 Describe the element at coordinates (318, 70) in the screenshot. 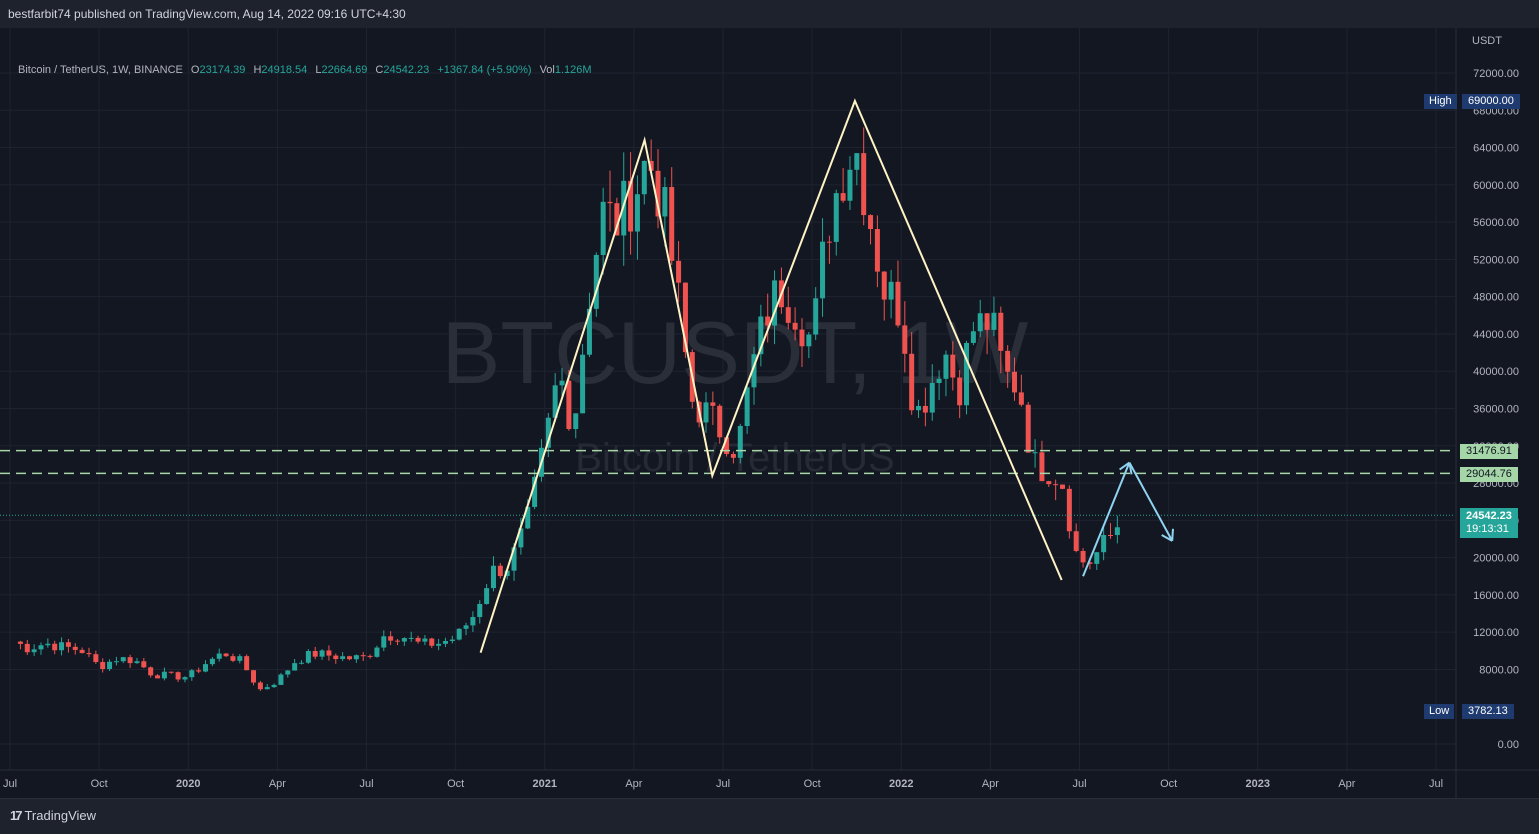

I see `legend-low-label: L` at that location.